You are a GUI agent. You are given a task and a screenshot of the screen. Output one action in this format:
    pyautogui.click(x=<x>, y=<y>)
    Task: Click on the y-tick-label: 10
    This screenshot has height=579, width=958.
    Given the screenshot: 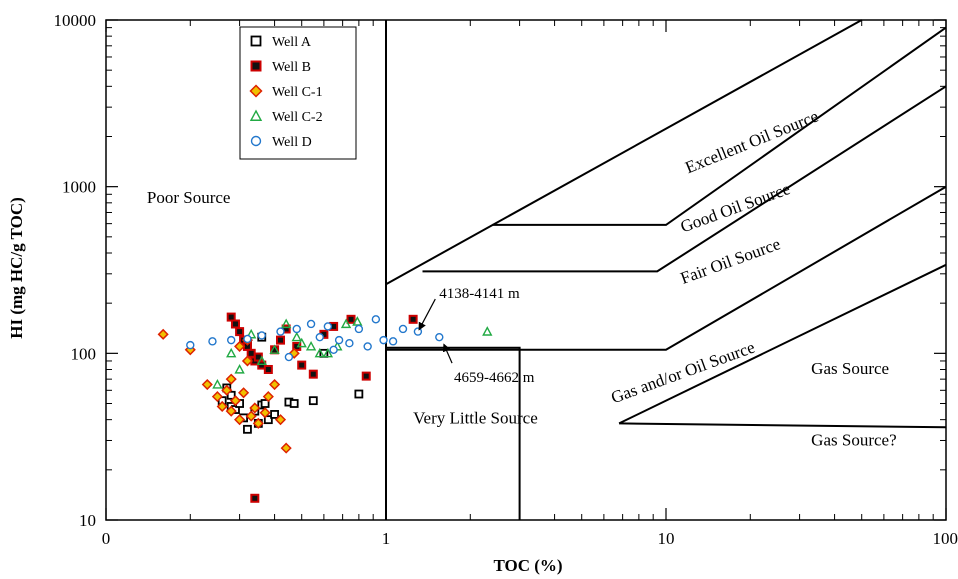 What is the action you would take?
    pyautogui.click(x=87, y=520)
    